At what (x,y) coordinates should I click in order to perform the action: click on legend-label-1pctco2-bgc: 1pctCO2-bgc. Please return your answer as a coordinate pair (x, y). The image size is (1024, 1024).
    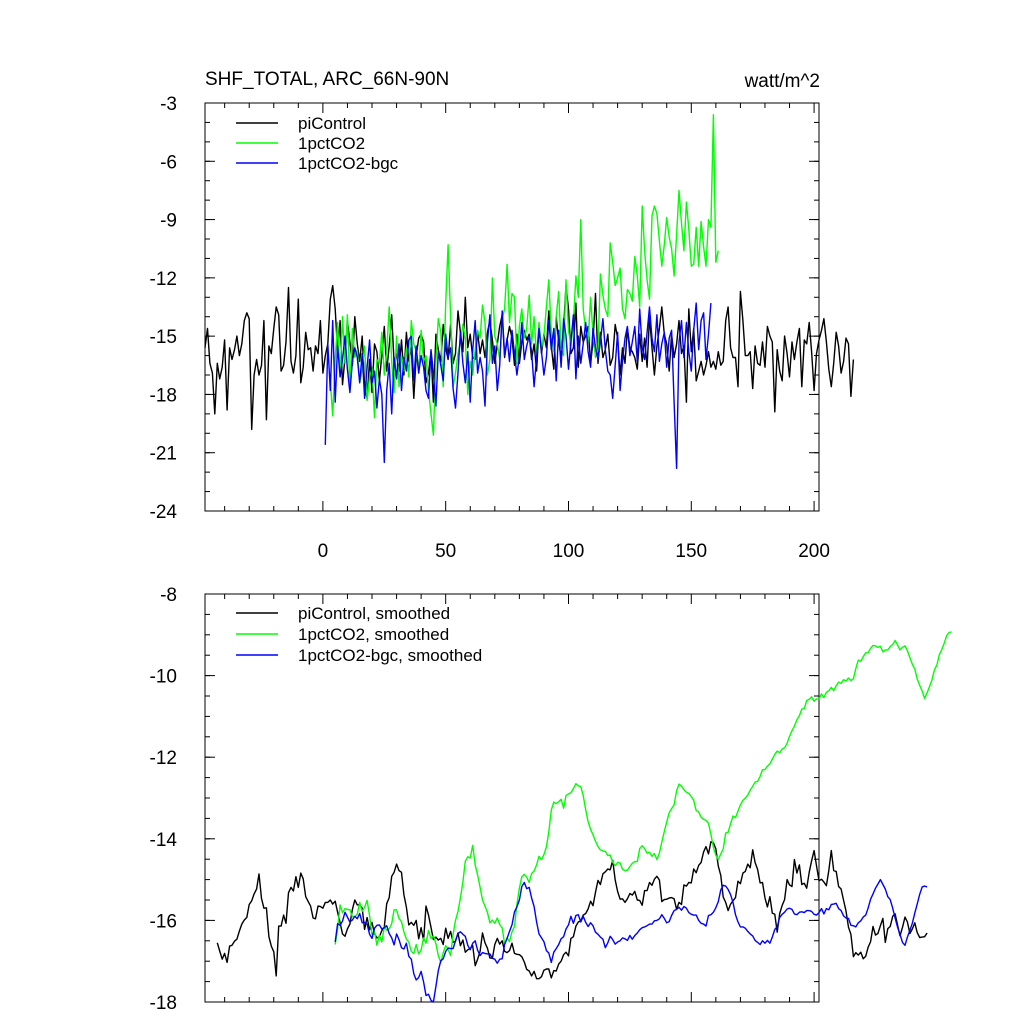
    Looking at the image, I should click on (348, 163).